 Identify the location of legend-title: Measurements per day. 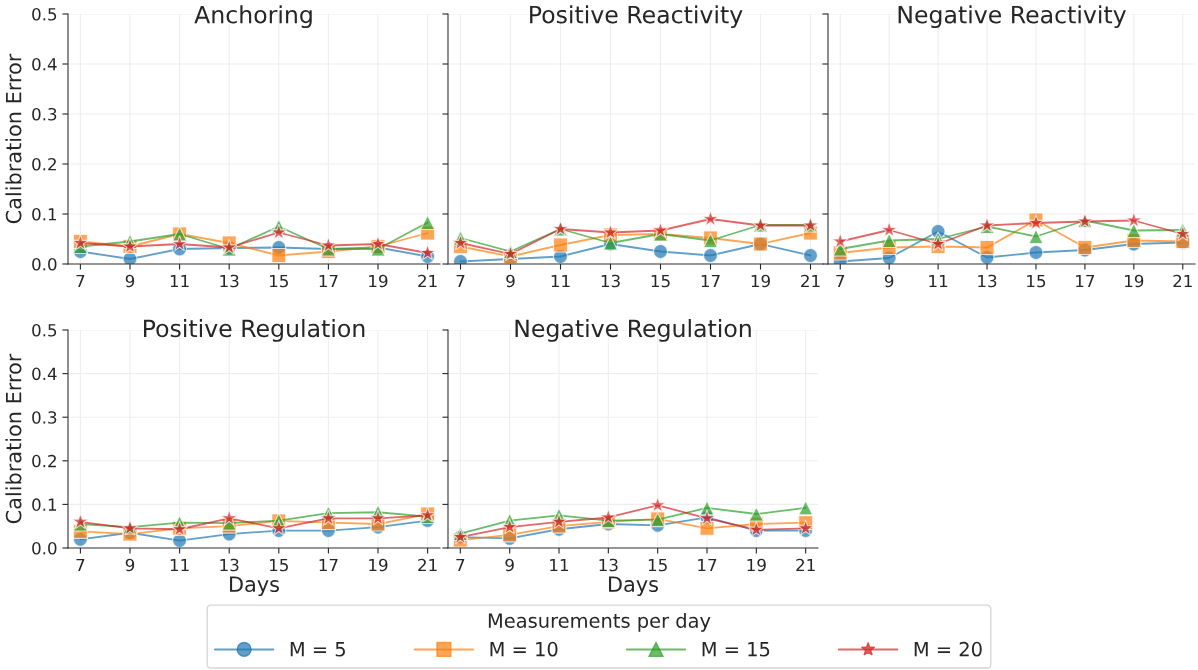
(599, 622).